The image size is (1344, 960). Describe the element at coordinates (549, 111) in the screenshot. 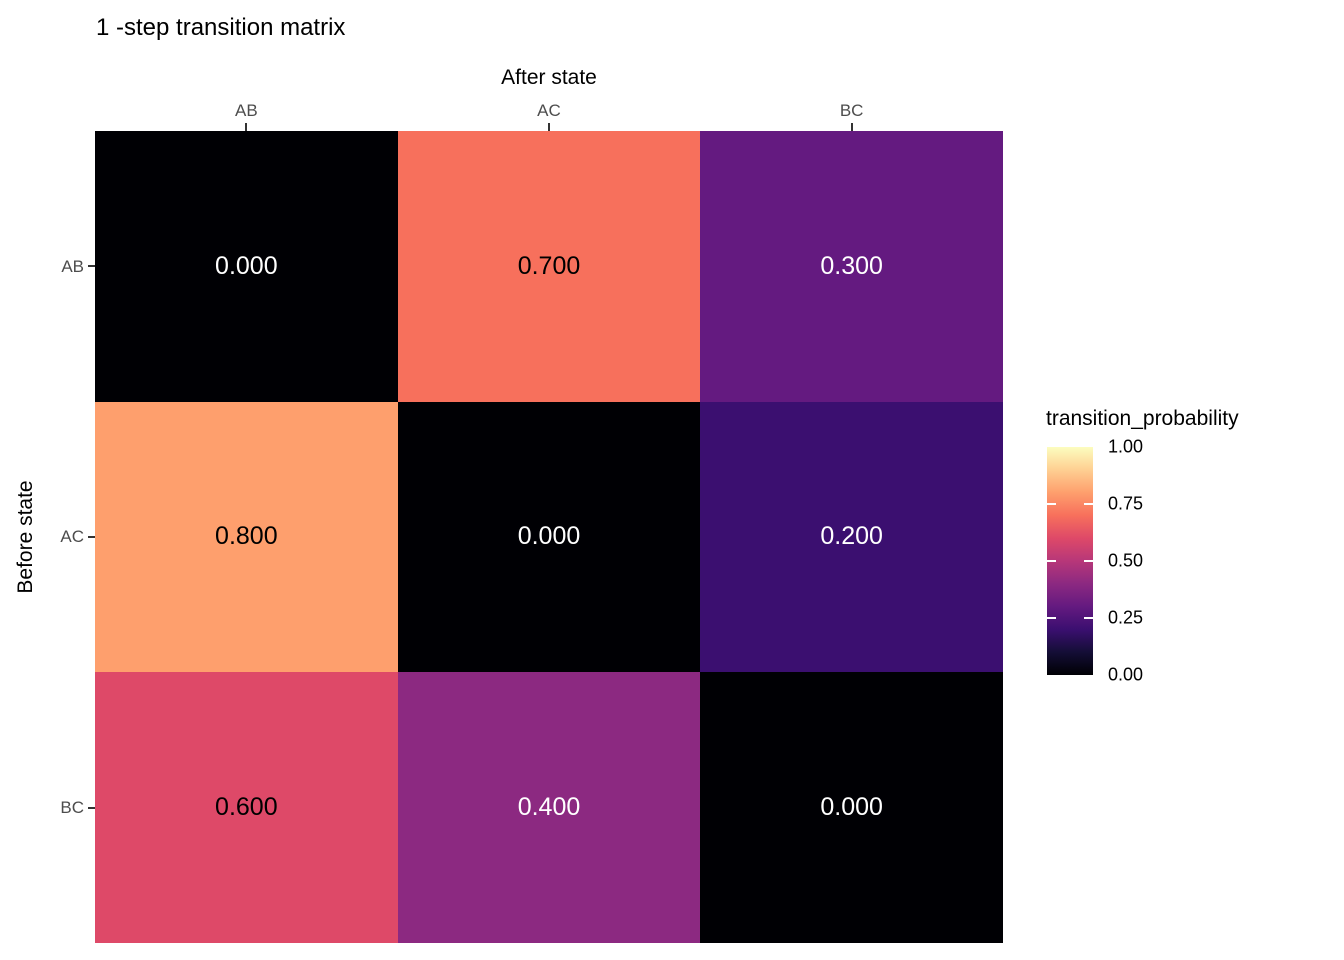

I see `x-axis-label-text: AC` at that location.